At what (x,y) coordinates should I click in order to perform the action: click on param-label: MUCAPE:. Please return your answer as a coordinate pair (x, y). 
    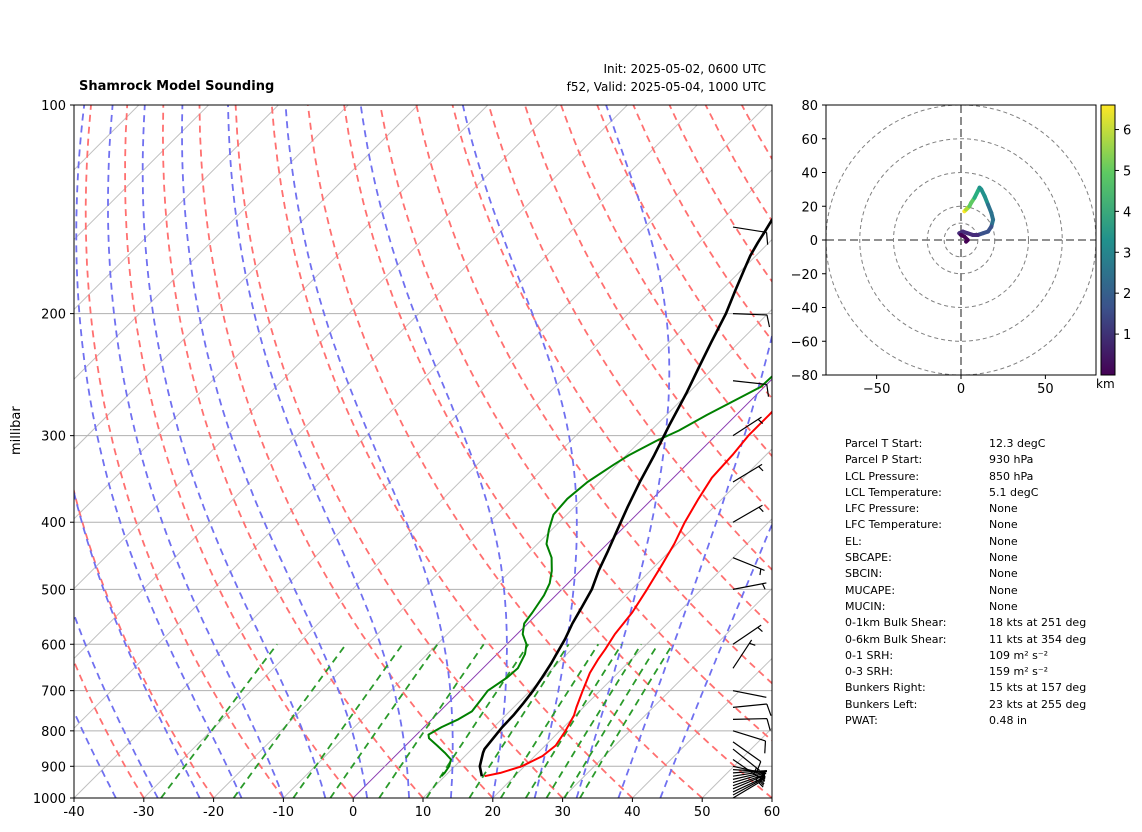
    Looking at the image, I should click on (870, 590).